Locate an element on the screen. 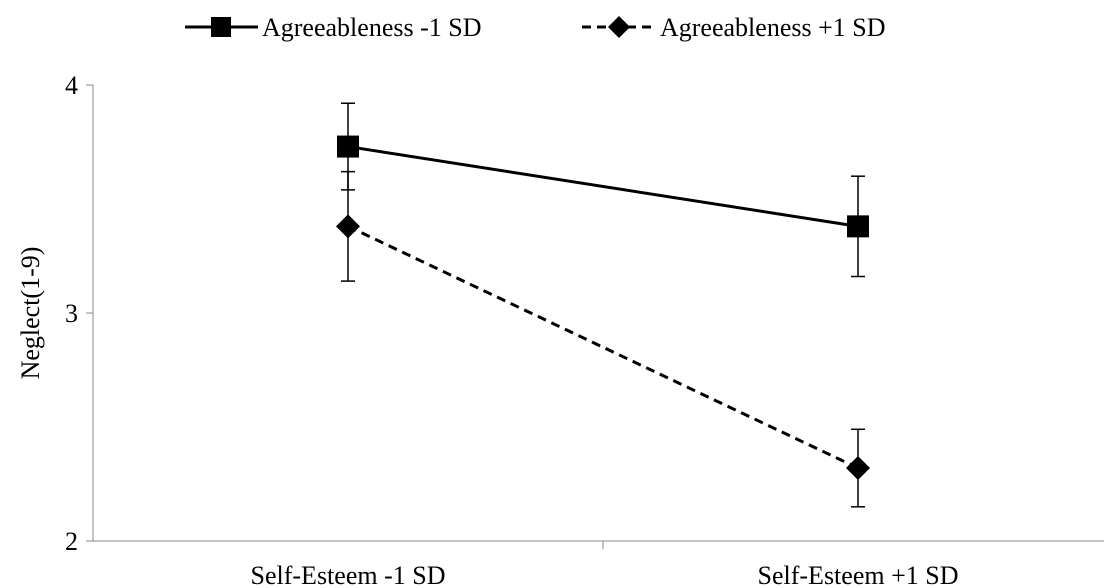  legend-entry-0: Agreeableness -1 SD is located at coordinates (333, 27).